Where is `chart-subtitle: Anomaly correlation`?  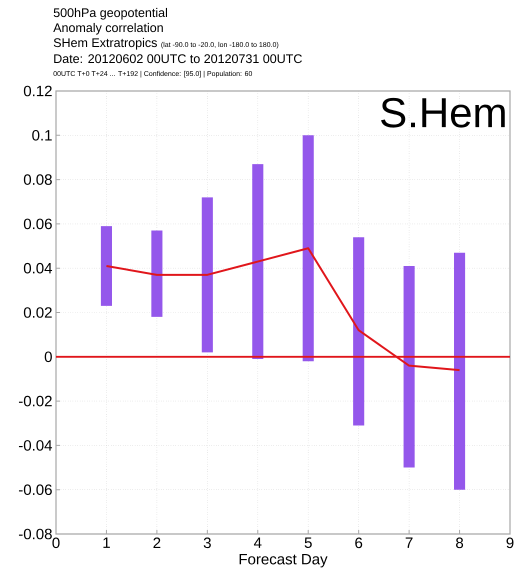 chart-subtitle: Anomaly correlation is located at coordinates (108, 28).